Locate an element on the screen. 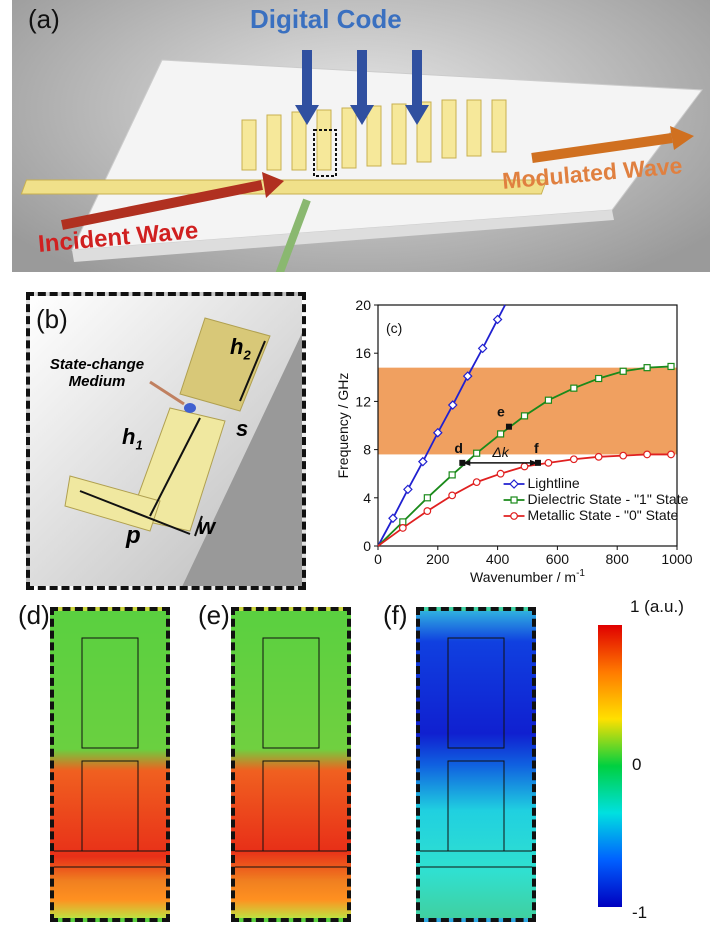 The image size is (720, 938). x-tick-label: 800 is located at coordinates (618, 559).